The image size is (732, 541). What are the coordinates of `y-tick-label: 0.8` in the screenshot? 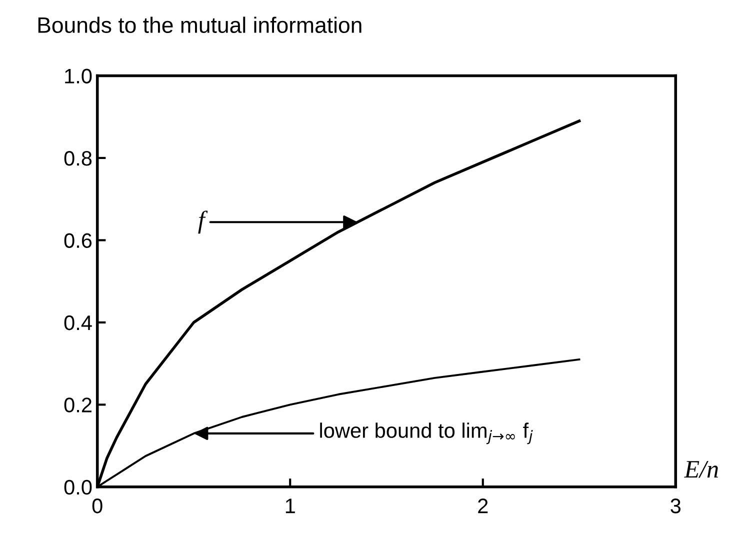 It's located at (78, 158).